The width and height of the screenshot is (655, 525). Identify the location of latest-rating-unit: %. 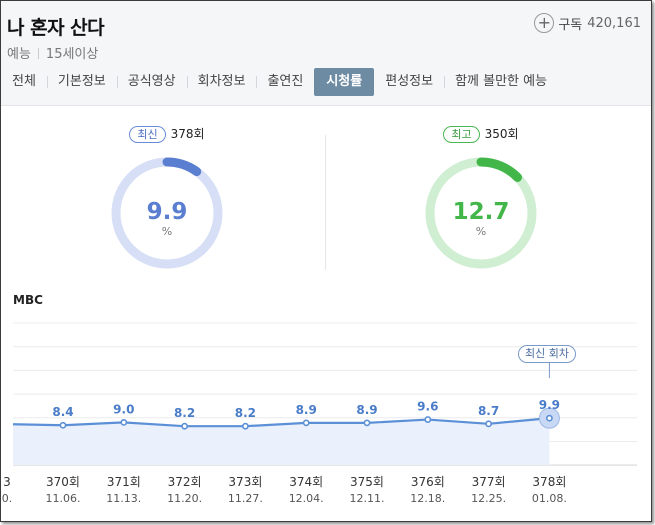
(167, 231).